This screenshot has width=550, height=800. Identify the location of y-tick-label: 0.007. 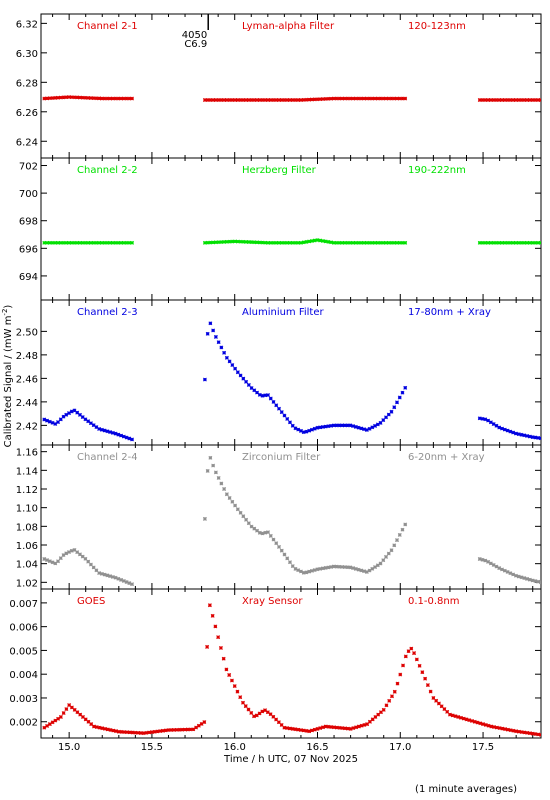
(23, 604).